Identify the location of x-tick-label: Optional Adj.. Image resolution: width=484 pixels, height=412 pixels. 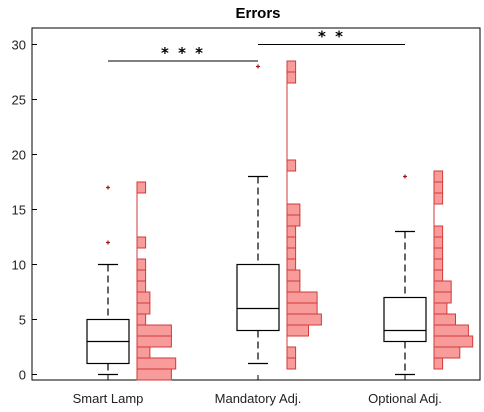
(405, 398).